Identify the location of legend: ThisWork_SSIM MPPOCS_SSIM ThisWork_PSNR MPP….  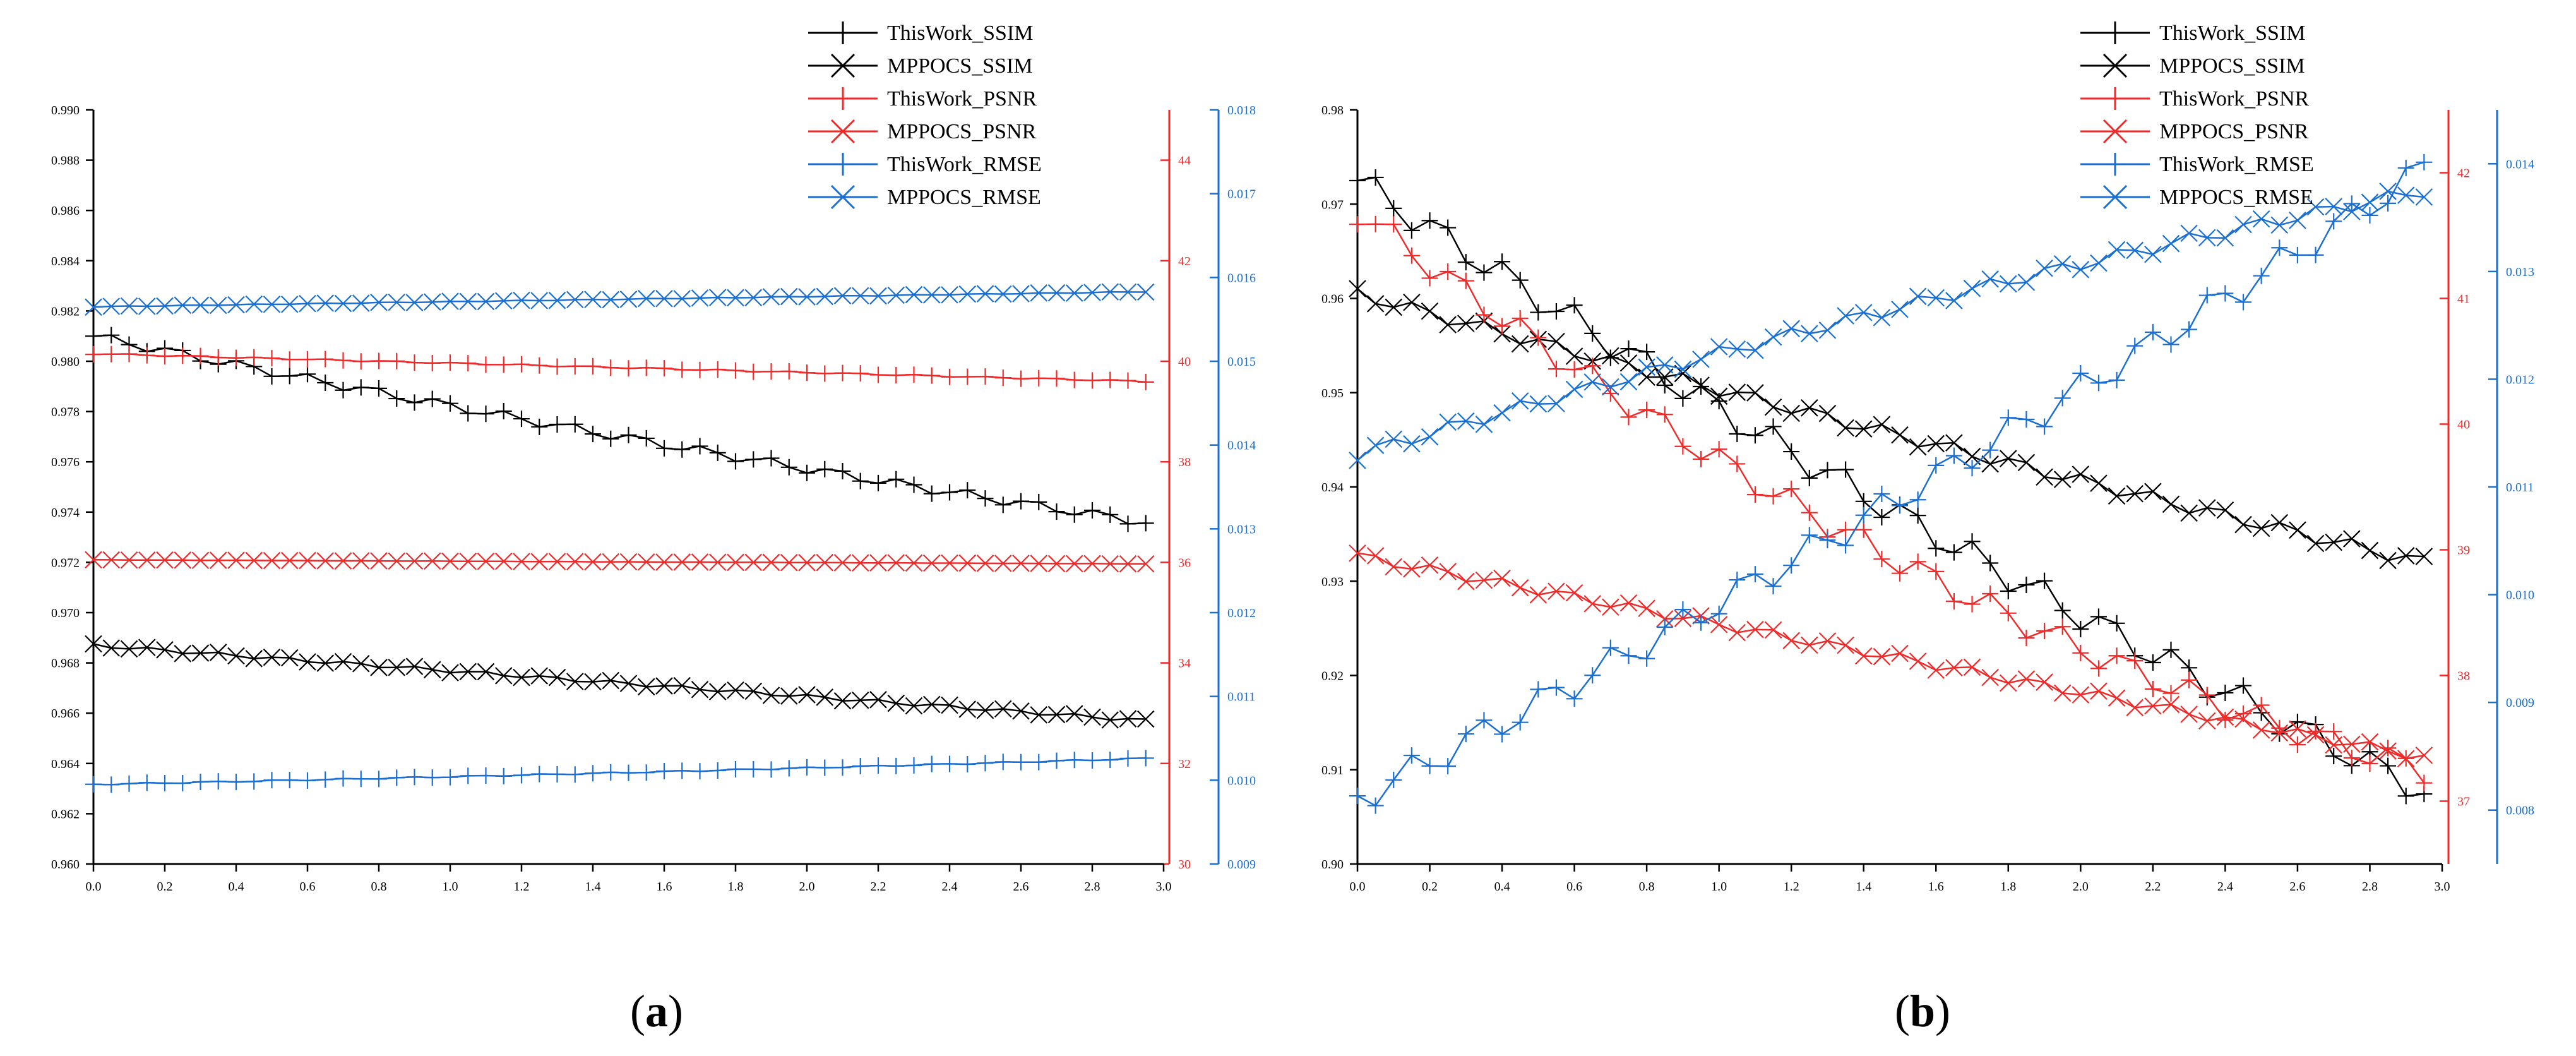
(2197, 115).